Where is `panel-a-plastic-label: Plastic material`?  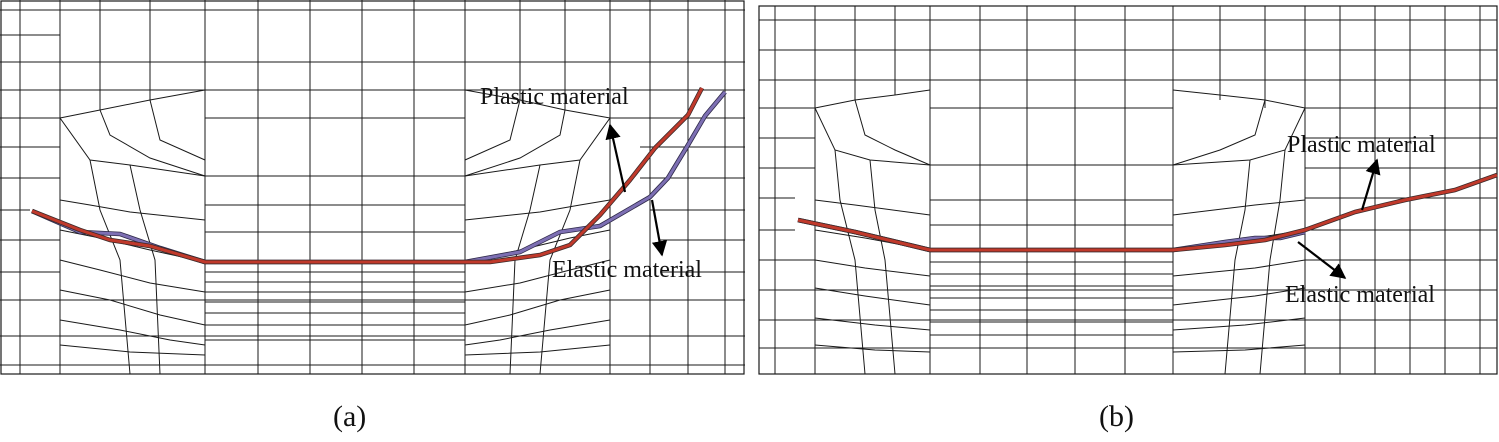 panel-a-plastic-label: Plastic material is located at coordinates (554, 97).